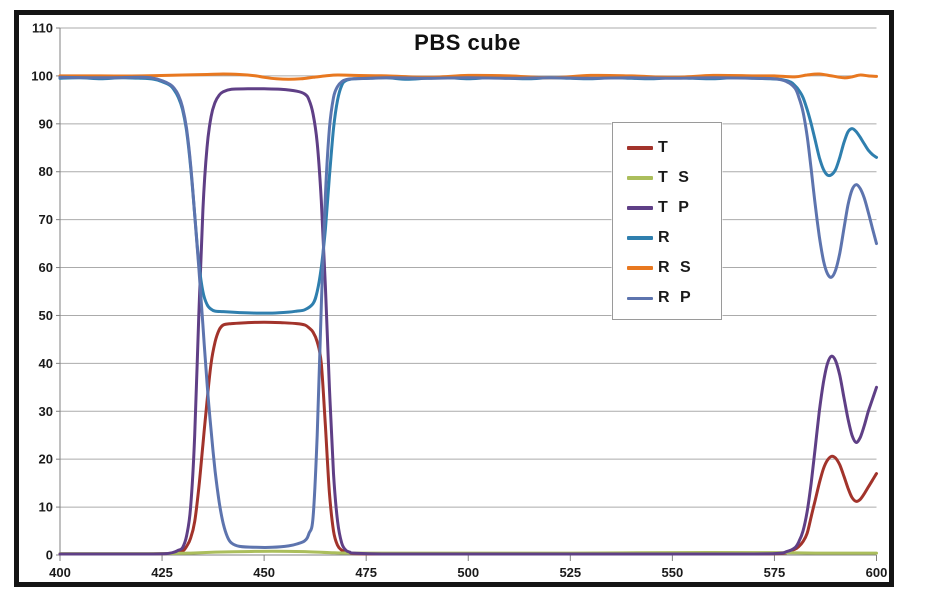  What do you see at coordinates (60, 572) in the screenshot?
I see `x-axis-label-400: 400` at bounding box center [60, 572].